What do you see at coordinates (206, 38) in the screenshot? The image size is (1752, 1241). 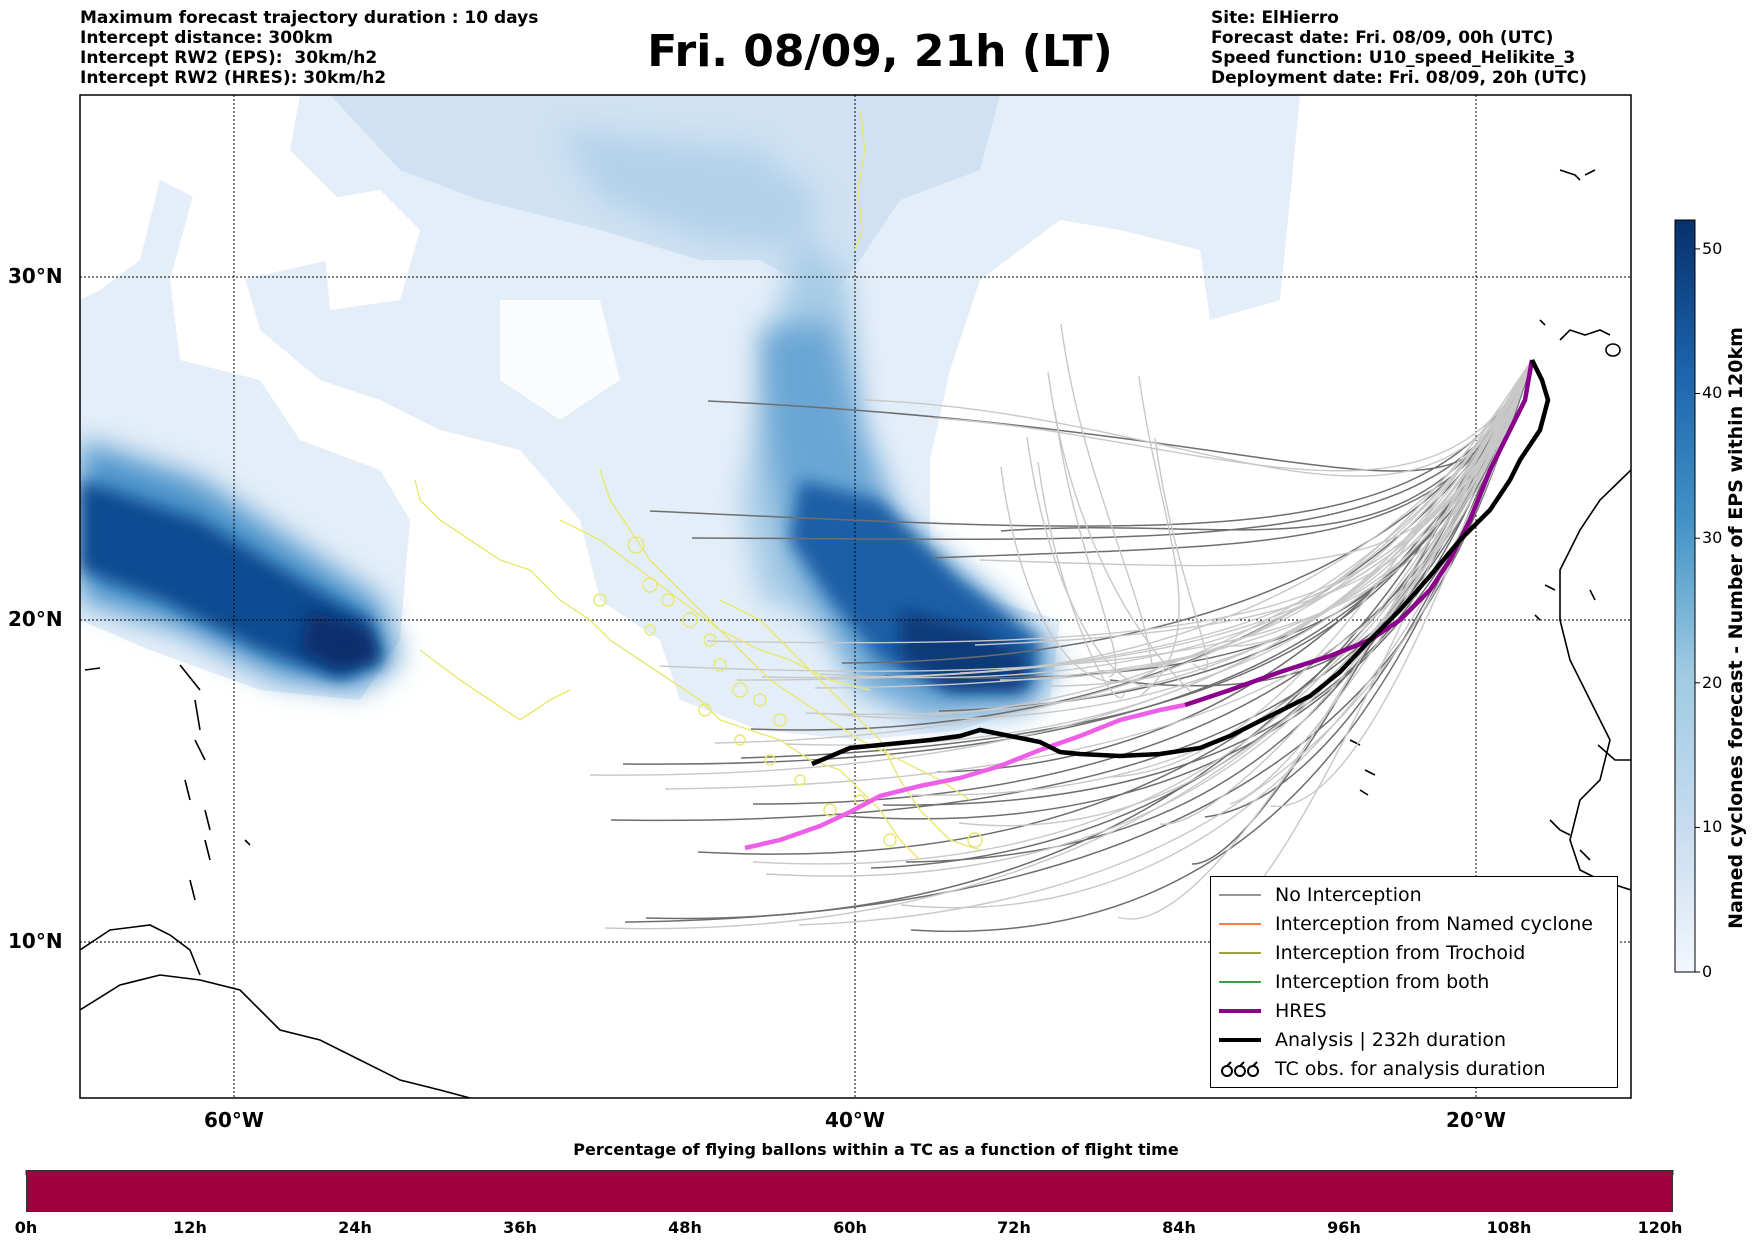 I see `header-left-line: Intercept distance: 300km` at bounding box center [206, 38].